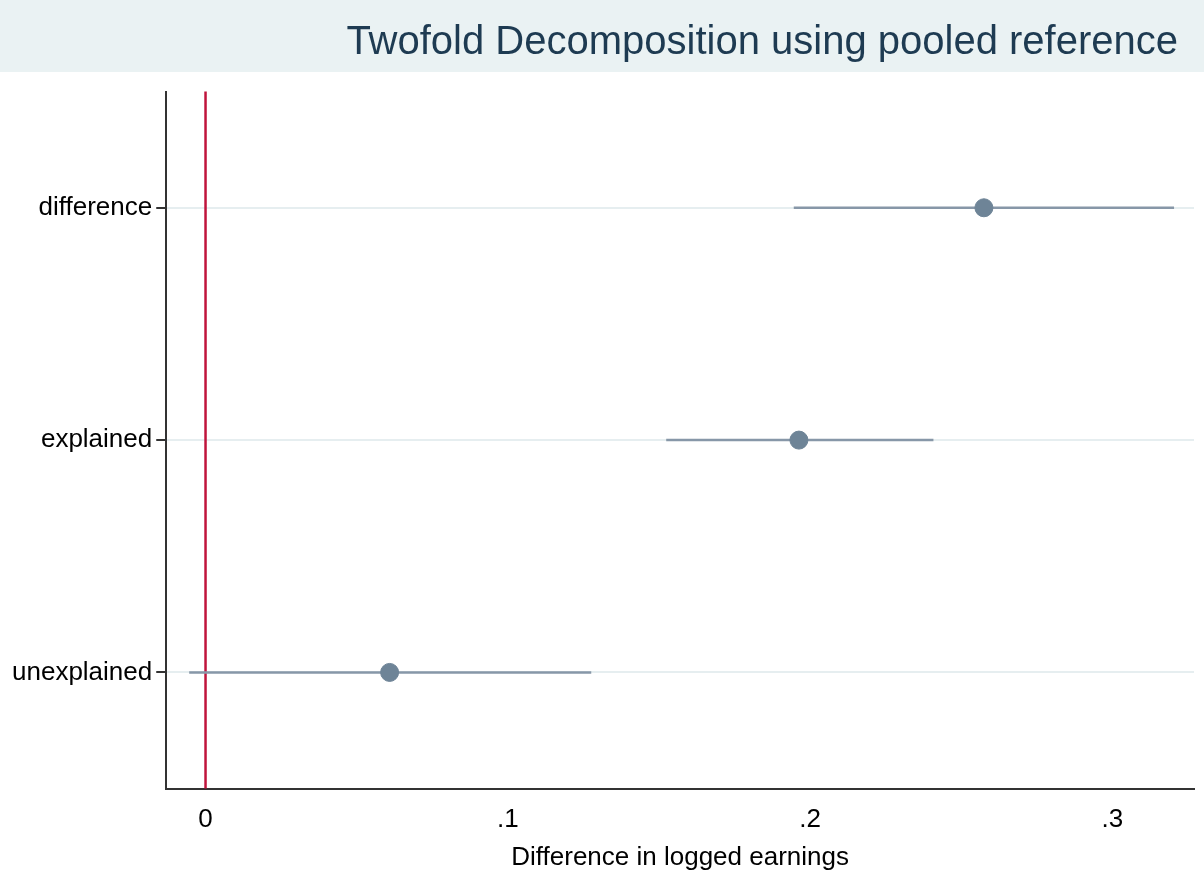 Image resolution: width=1204 pixels, height=881 pixels. What do you see at coordinates (82, 670) in the screenshot?
I see `y-tick-label: unexplained` at bounding box center [82, 670].